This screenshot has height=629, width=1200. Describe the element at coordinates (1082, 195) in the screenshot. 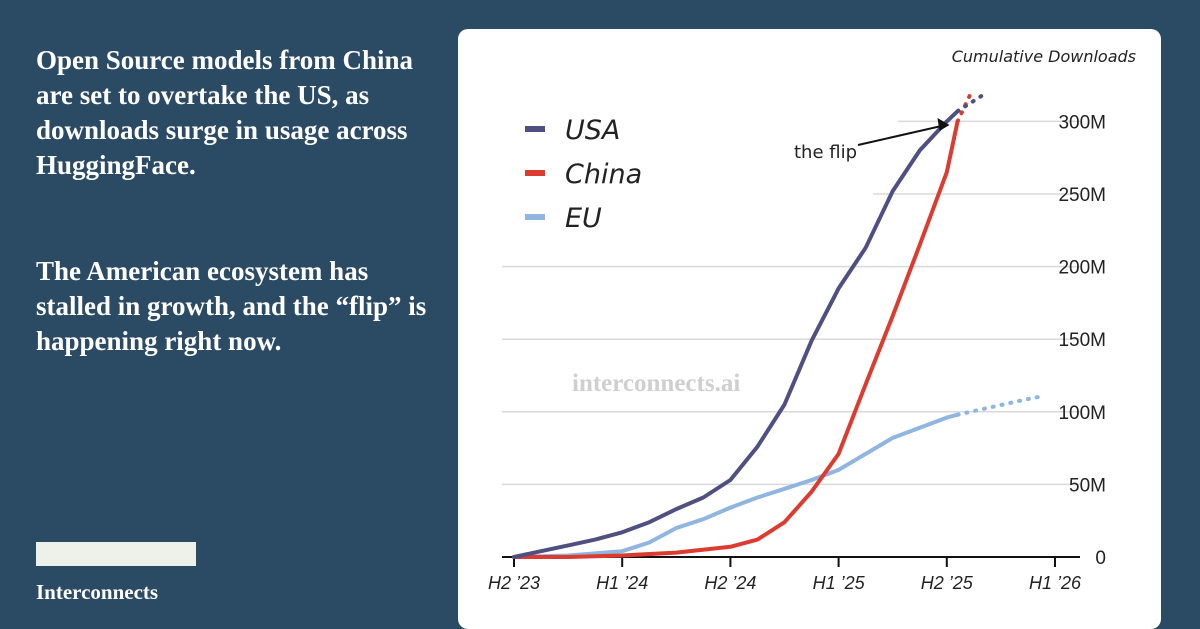

I see `y-tick-label: 250M` at that location.